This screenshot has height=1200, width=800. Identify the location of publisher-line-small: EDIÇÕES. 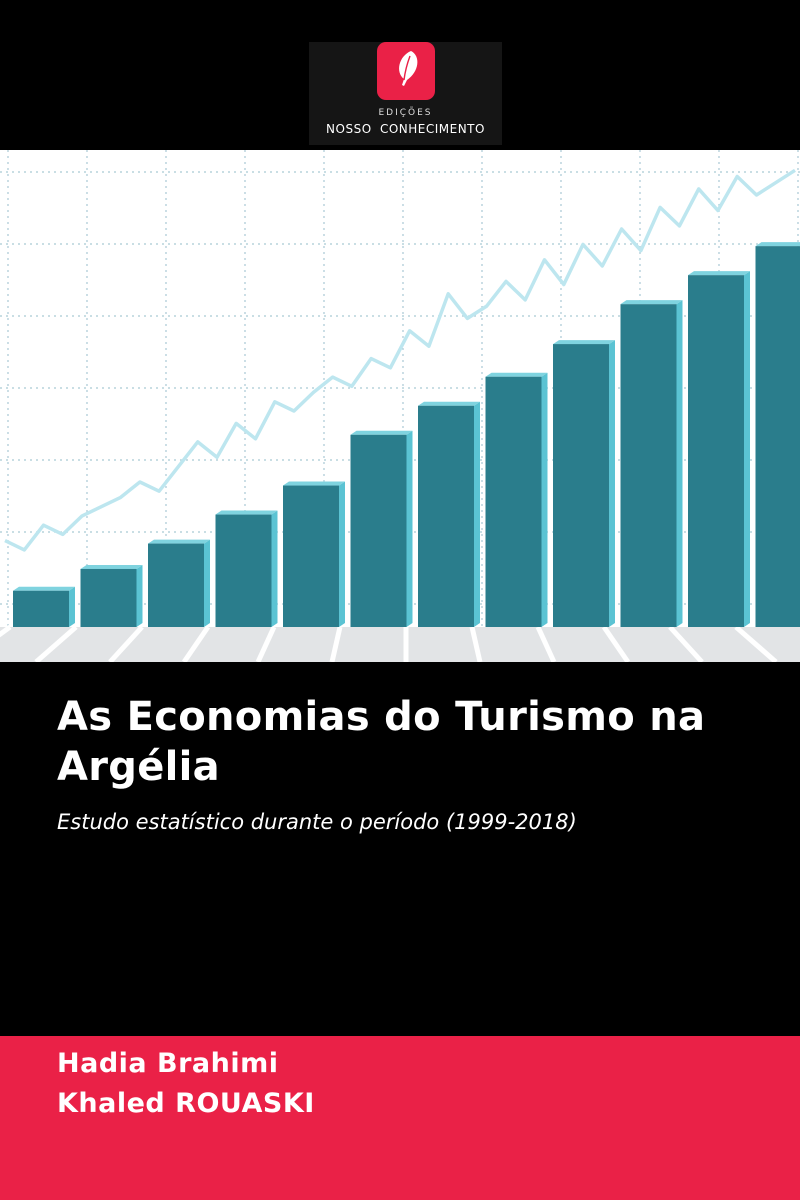
(405, 113).